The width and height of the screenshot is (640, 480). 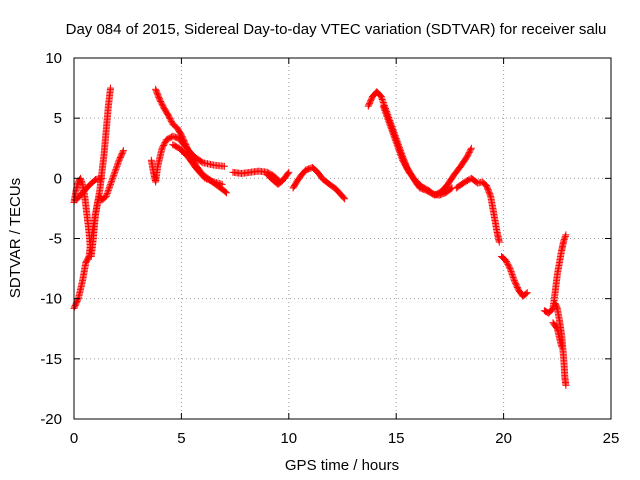 I want to click on y-tick-label: -15, so click(x=51, y=359).